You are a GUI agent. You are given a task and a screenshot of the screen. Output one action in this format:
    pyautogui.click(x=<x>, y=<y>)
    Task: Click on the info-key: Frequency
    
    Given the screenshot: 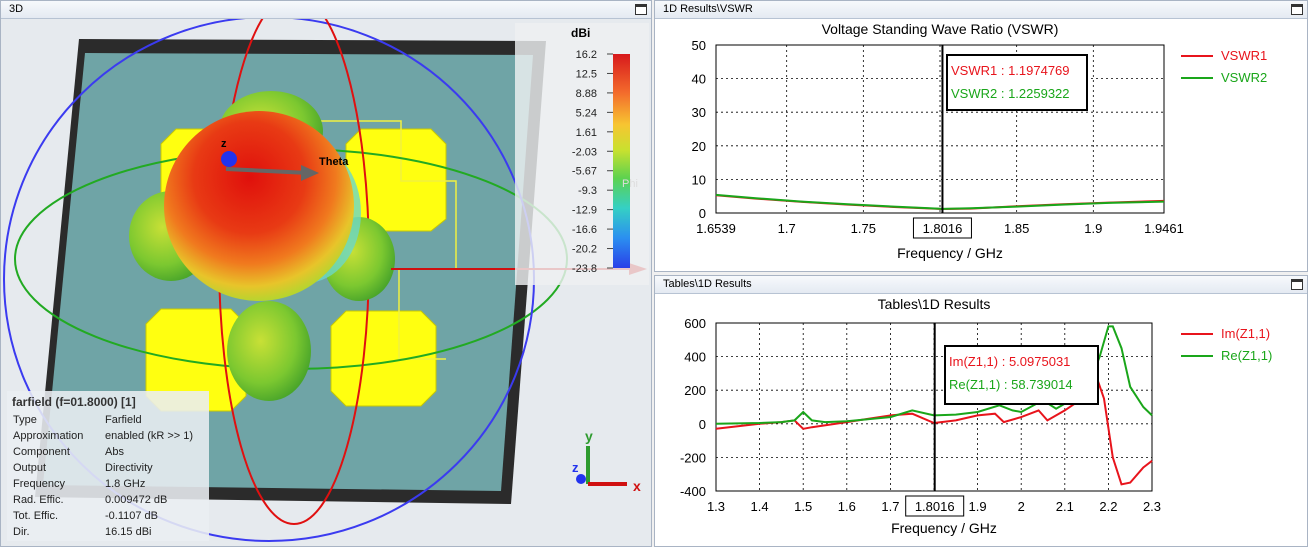 What is the action you would take?
    pyautogui.click(x=39, y=484)
    